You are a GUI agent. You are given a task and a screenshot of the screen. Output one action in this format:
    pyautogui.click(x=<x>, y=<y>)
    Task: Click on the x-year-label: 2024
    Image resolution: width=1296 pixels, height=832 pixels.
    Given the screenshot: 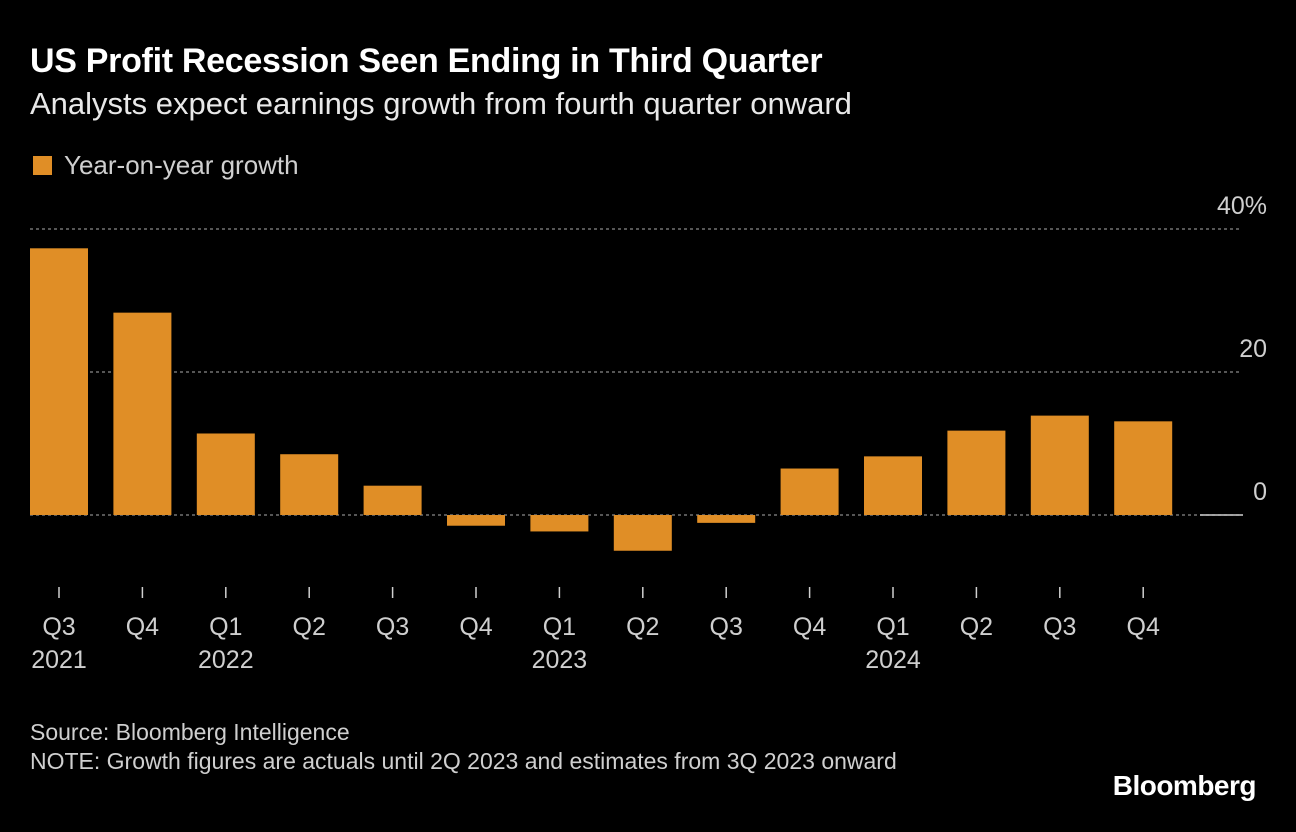 What is the action you would take?
    pyautogui.click(x=893, y=660)
    